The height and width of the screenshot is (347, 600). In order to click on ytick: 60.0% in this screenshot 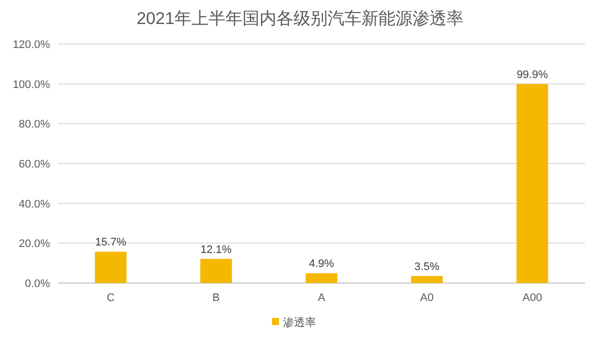, I will do `click(34, 164)`.